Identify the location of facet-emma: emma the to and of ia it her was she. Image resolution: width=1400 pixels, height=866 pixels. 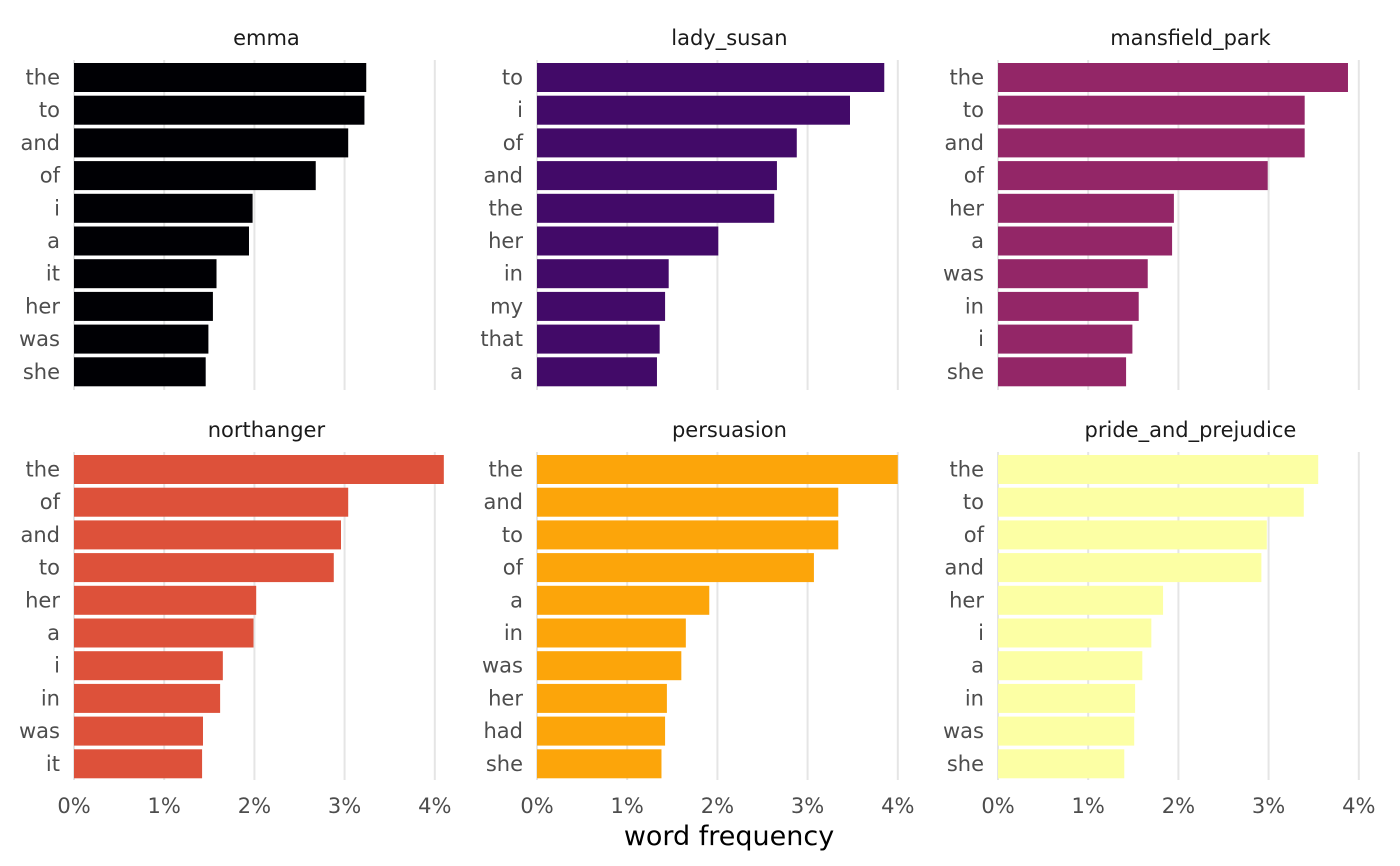
(227, 208).